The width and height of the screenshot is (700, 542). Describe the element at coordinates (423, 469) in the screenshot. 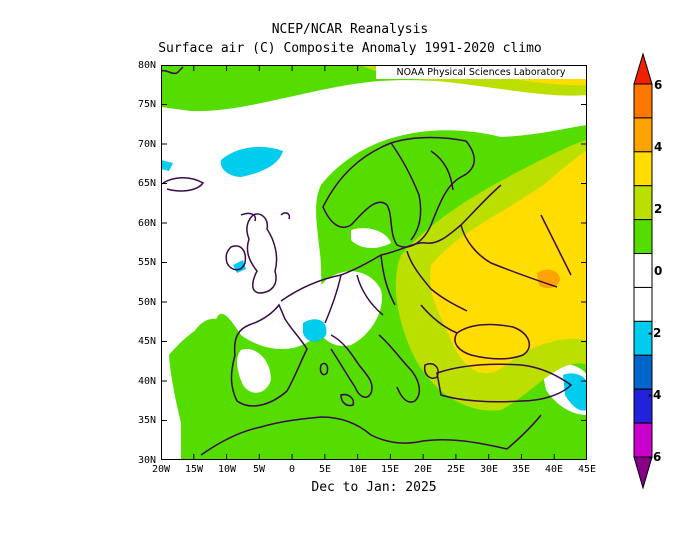

I see `lon-label: 20E` at that location.